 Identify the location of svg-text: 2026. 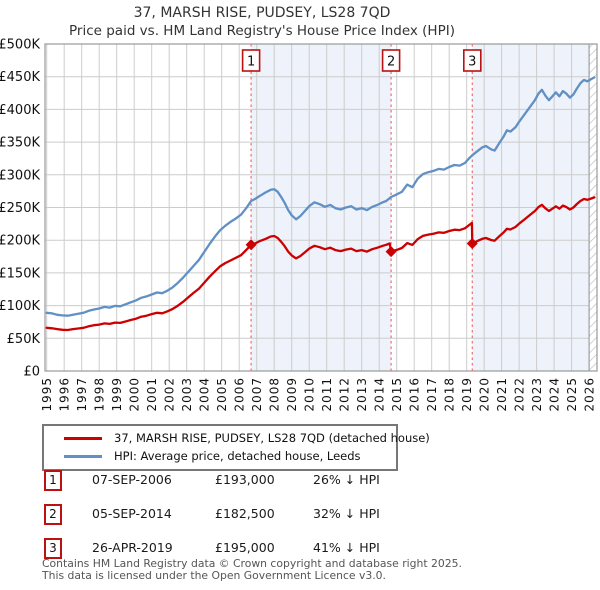
(590, 394).